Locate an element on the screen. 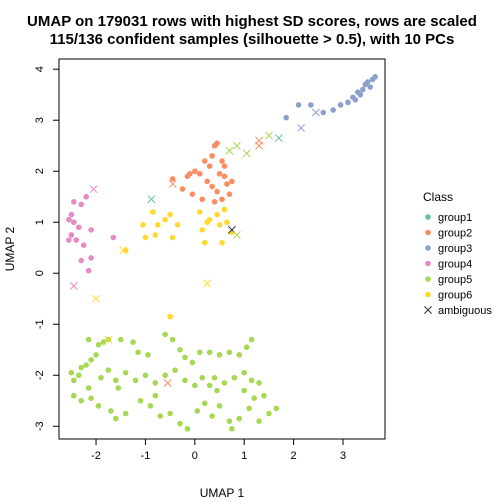 This screenshot has width=504, height=504. legend-label-group1: group1 is located at coordinates (455, 218).